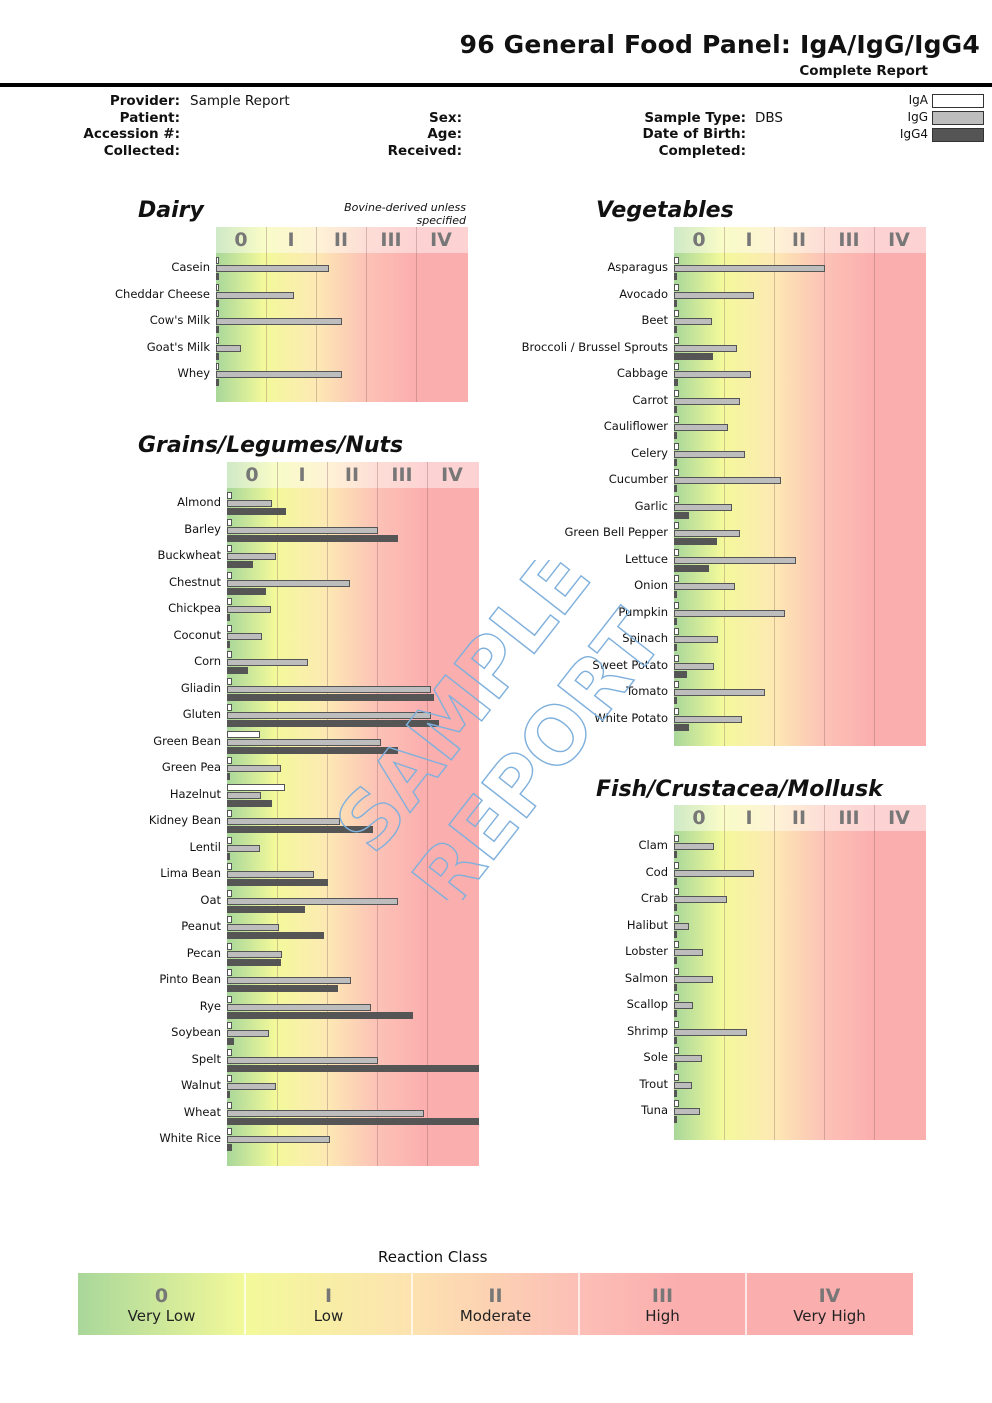 The image size is (992, 1403). I want to click on iga-bar-walnut, so click(230, 1078).